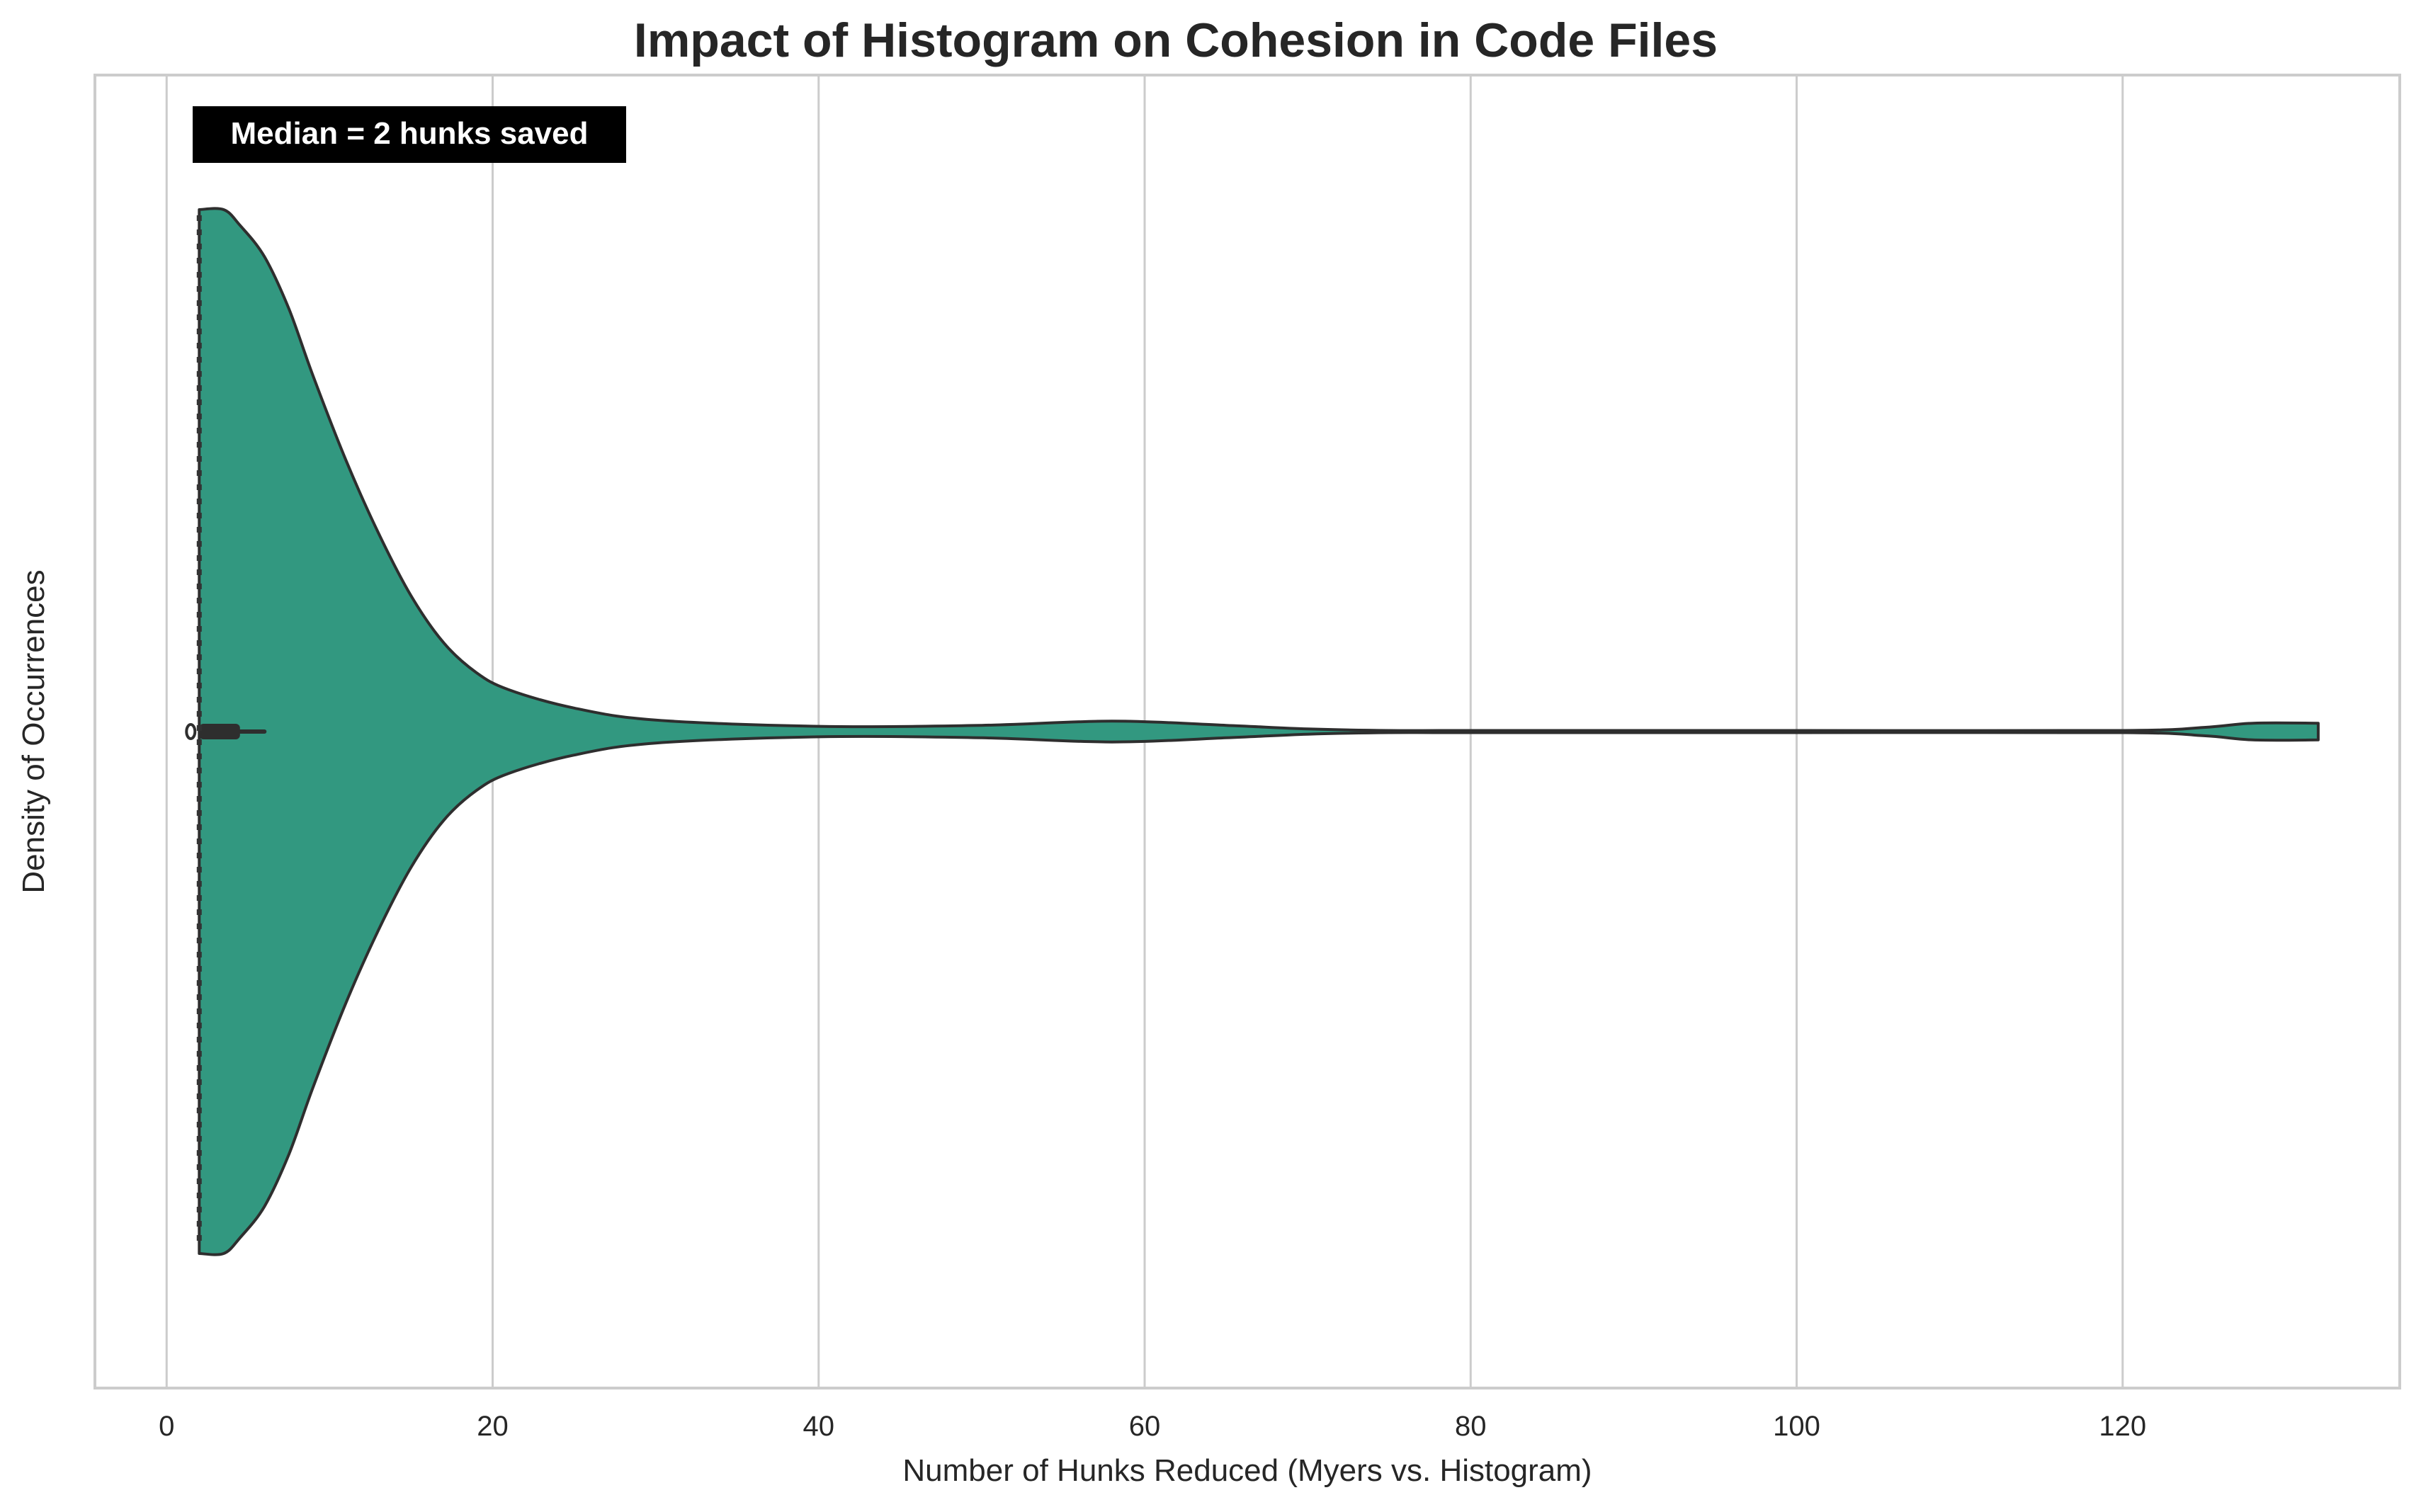 This screenshot has height=1512, width=2421. I want to click on x-tick-label: 20, so click(493, 1426).